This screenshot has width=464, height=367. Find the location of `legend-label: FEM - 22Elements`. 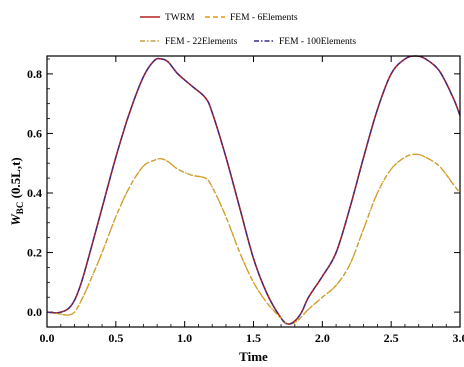

legend-label: FEM - 22Elements is located at coordinates (201, 42).